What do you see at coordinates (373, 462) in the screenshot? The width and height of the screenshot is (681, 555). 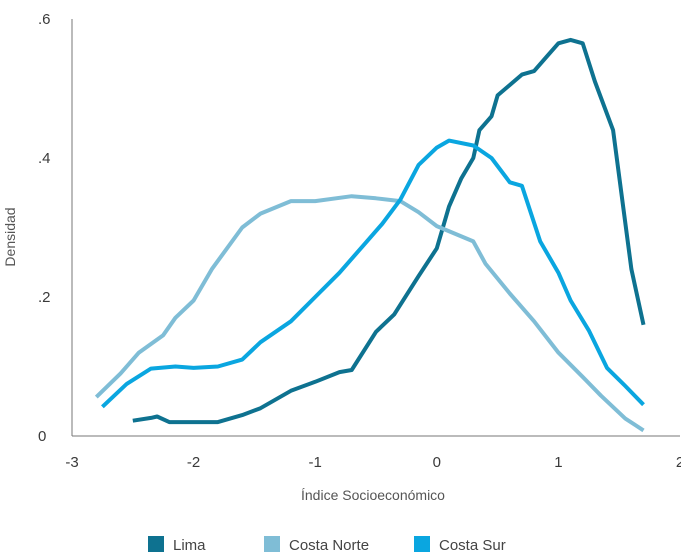 I see `x-tick-labels: -3 -2 -1 0 1 2` at bounding box center [373, 462].